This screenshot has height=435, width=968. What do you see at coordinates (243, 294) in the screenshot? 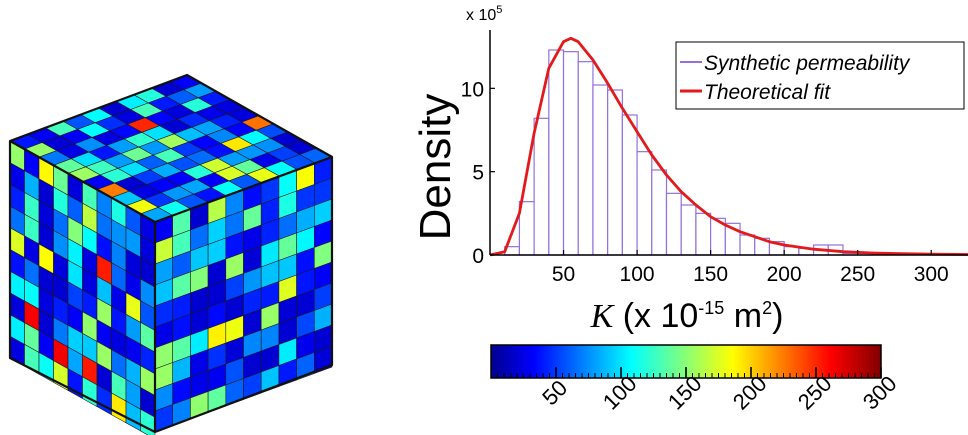
I see `cube-right-face` at bounding box center [243, 294].